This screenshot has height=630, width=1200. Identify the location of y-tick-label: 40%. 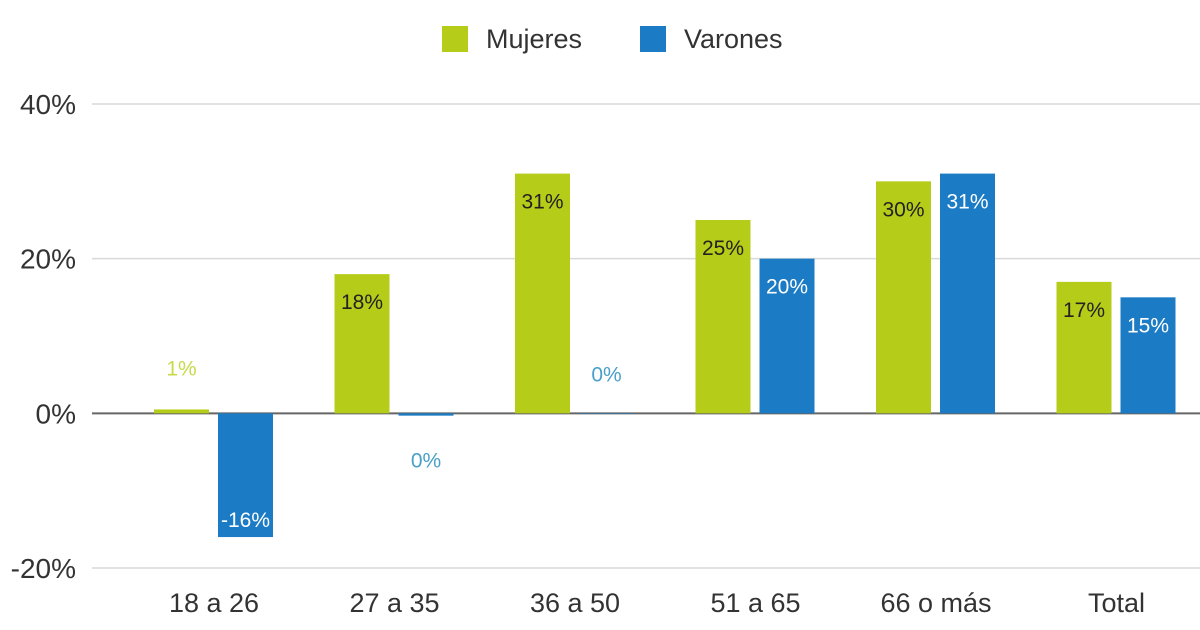
(48, 104).